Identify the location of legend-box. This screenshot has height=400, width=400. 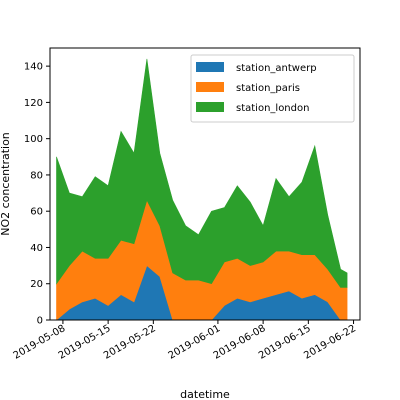
(272, 88).